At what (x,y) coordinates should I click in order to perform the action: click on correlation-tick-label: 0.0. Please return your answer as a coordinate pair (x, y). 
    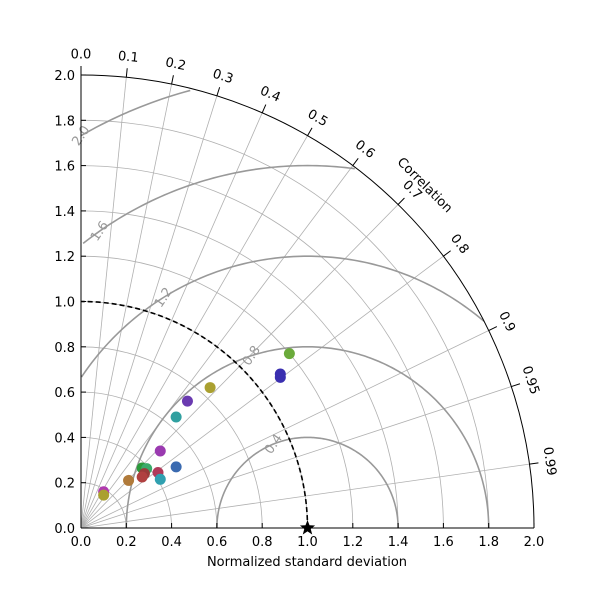
    Looking at the image, I should click on (81, 55).